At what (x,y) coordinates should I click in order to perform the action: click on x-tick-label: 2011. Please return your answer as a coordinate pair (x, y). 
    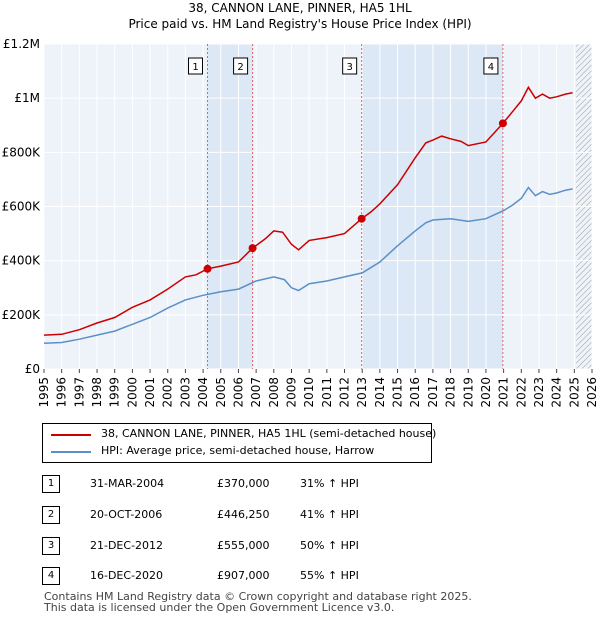
    Looking at the image, I should click on (327, 392).